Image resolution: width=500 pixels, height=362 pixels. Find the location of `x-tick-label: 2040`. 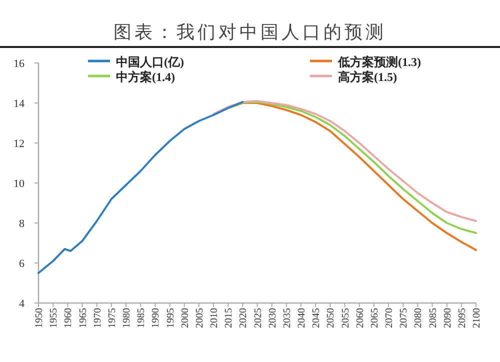

x-tick-label: 2040 is located at coordinates (302, 318).